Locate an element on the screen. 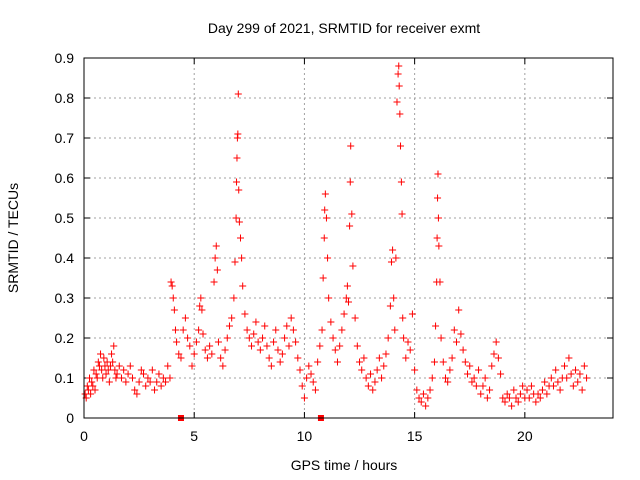  y-tick-label: 0.1 is located at coordinates (65, 378).